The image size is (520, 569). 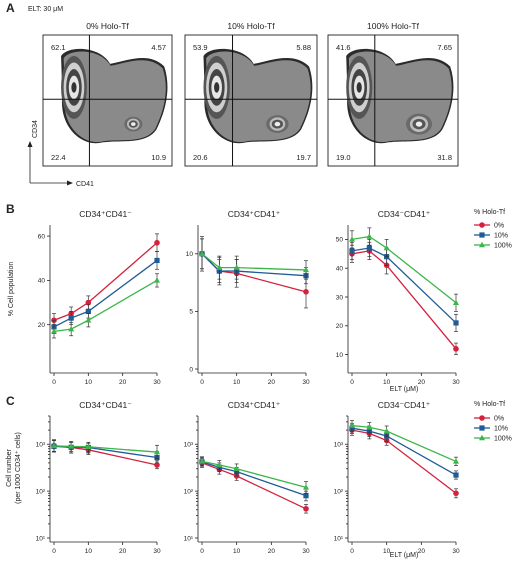 I want to click on panel-a-letter: A, so click(x=10, y=8).